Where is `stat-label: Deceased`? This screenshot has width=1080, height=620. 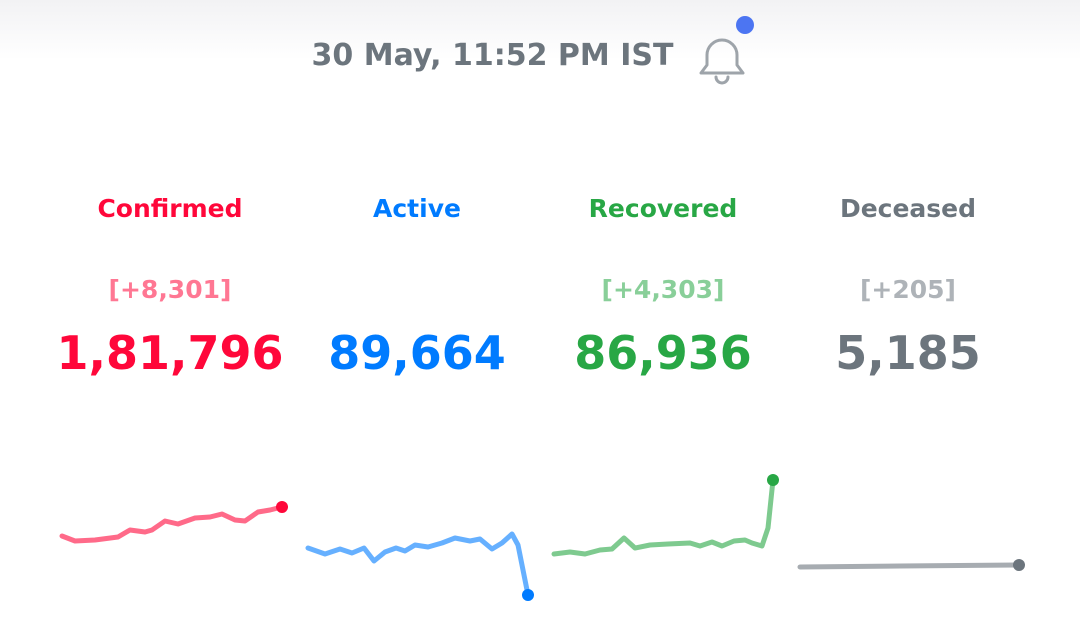 stat-label: Deceased is located at coordinates (908, 208).